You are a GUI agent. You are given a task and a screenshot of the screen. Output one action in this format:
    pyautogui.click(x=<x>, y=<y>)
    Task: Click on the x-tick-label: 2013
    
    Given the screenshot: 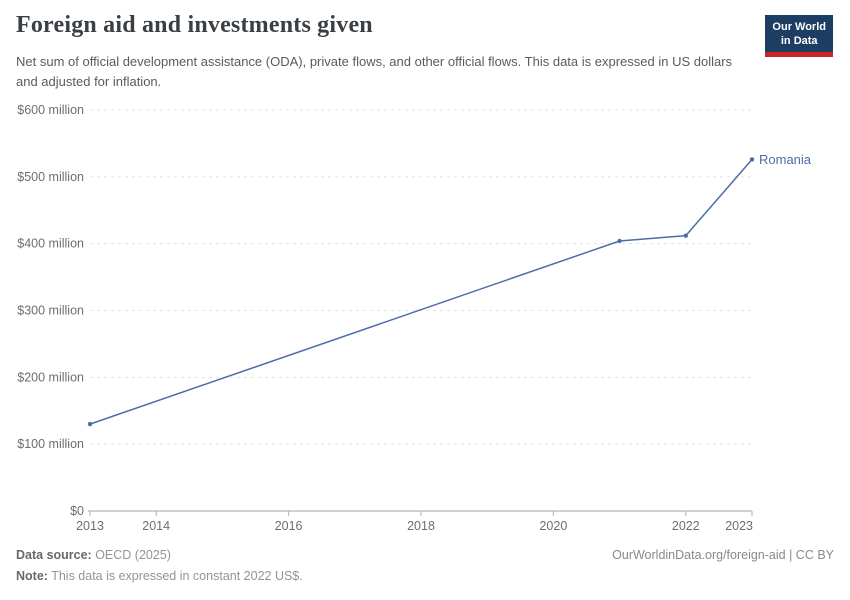 What is the action you would take?
    pyautogui.click(x=90, y=526)
    